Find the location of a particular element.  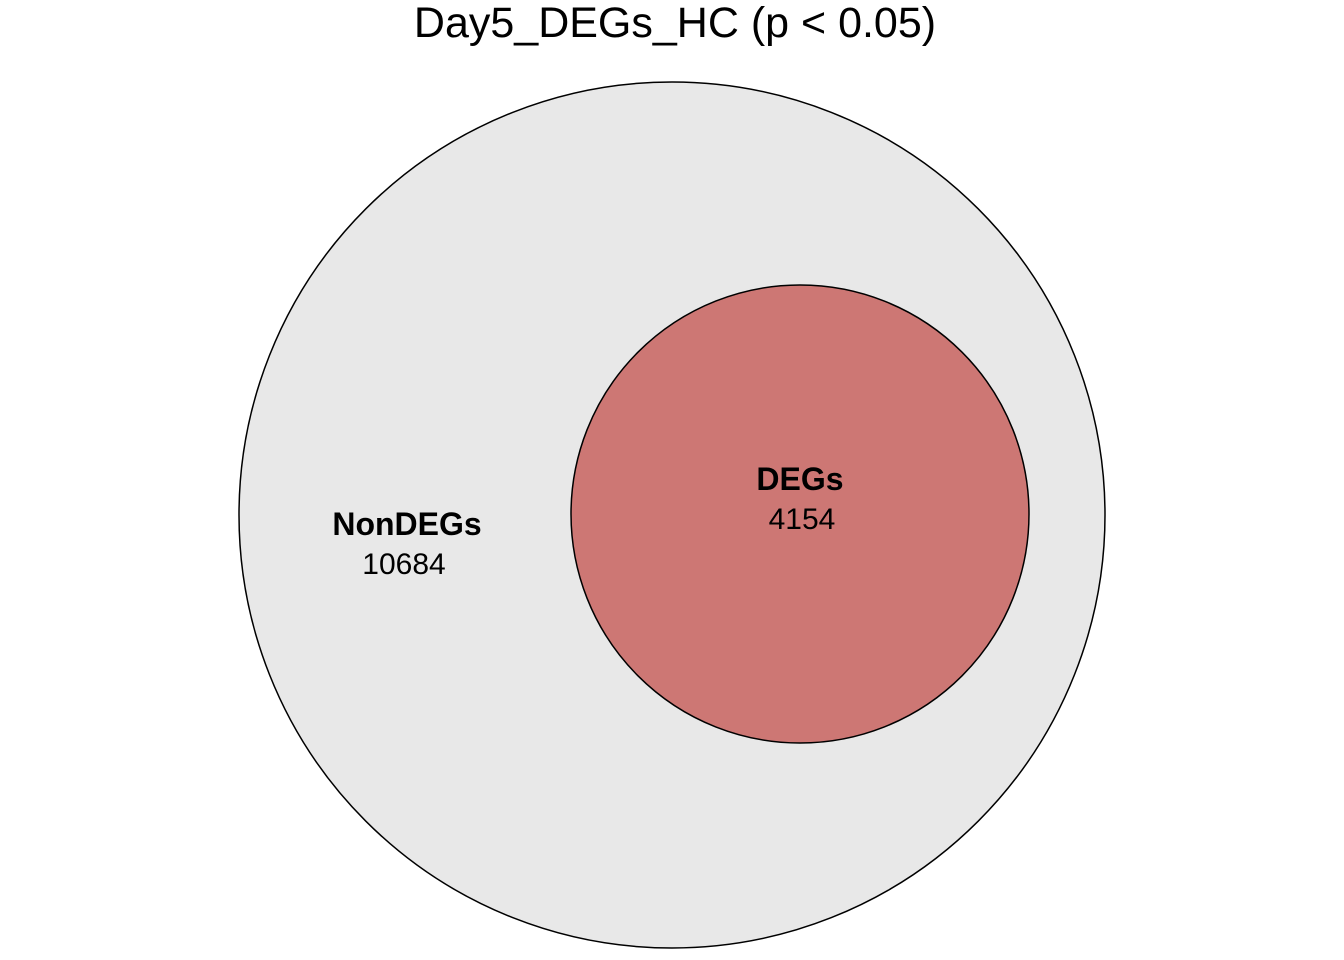

degs-set-count: 4154 is located at coordinates (802, 519).